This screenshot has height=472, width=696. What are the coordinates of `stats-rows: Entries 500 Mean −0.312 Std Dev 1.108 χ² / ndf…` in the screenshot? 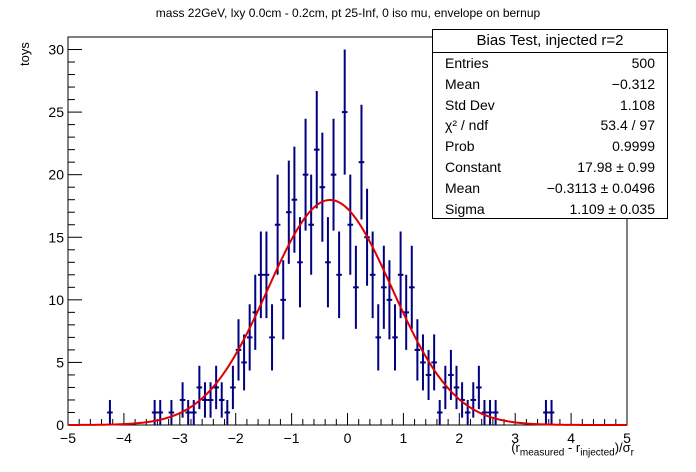 It's located at (550, 136).